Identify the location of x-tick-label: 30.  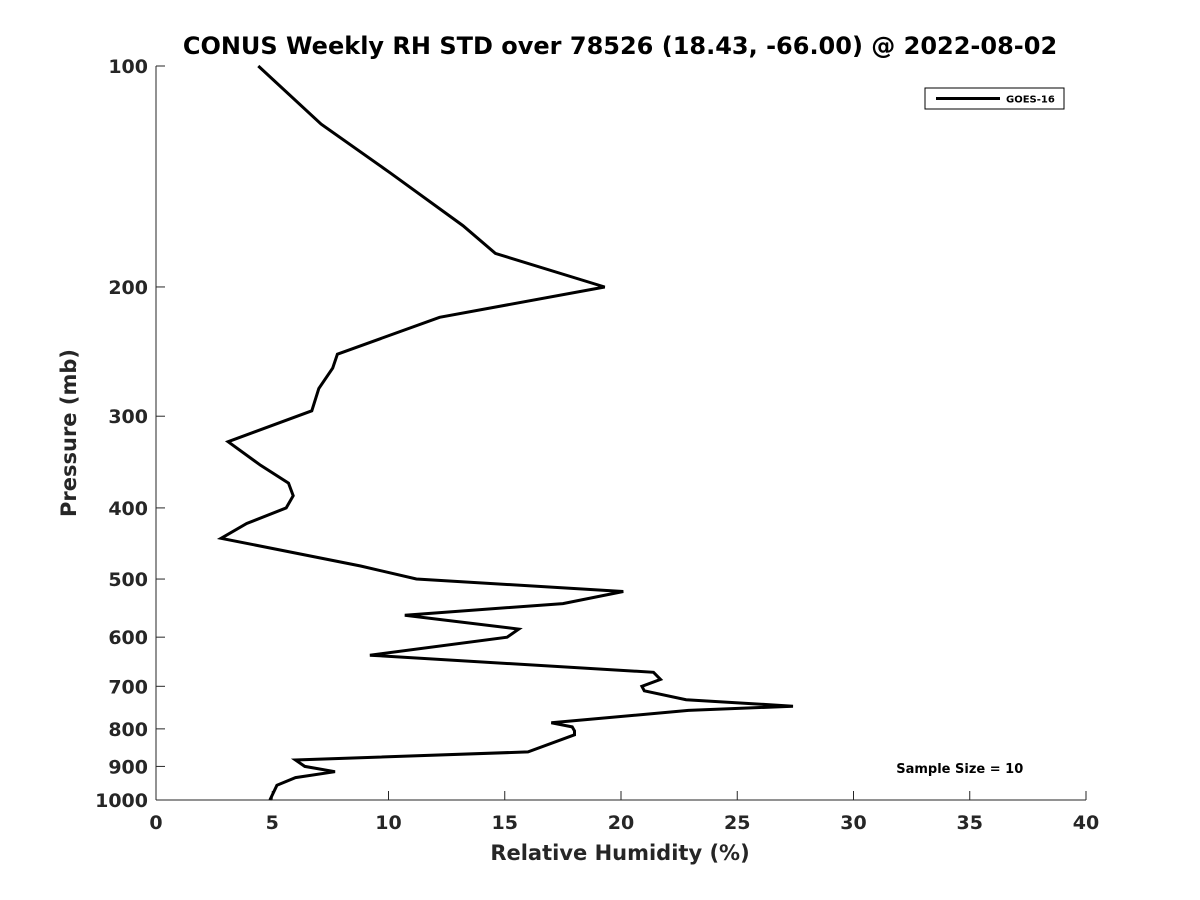
(853, 823).